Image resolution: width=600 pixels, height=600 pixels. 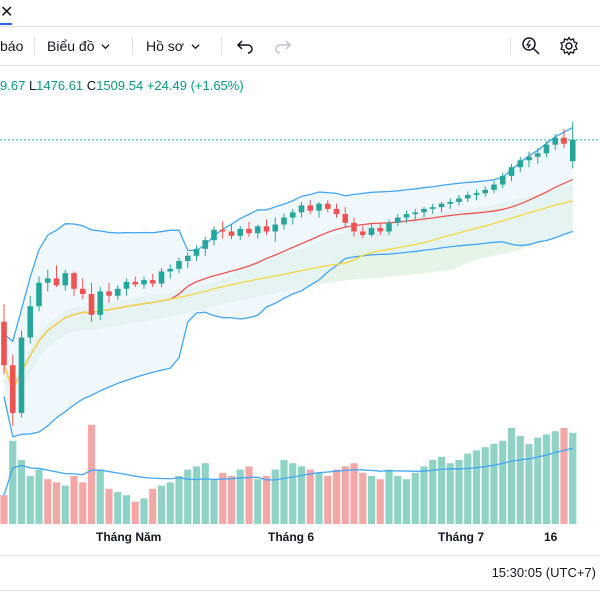 I want to click on zoom-lightning-icon, so click(x=531, y=46).